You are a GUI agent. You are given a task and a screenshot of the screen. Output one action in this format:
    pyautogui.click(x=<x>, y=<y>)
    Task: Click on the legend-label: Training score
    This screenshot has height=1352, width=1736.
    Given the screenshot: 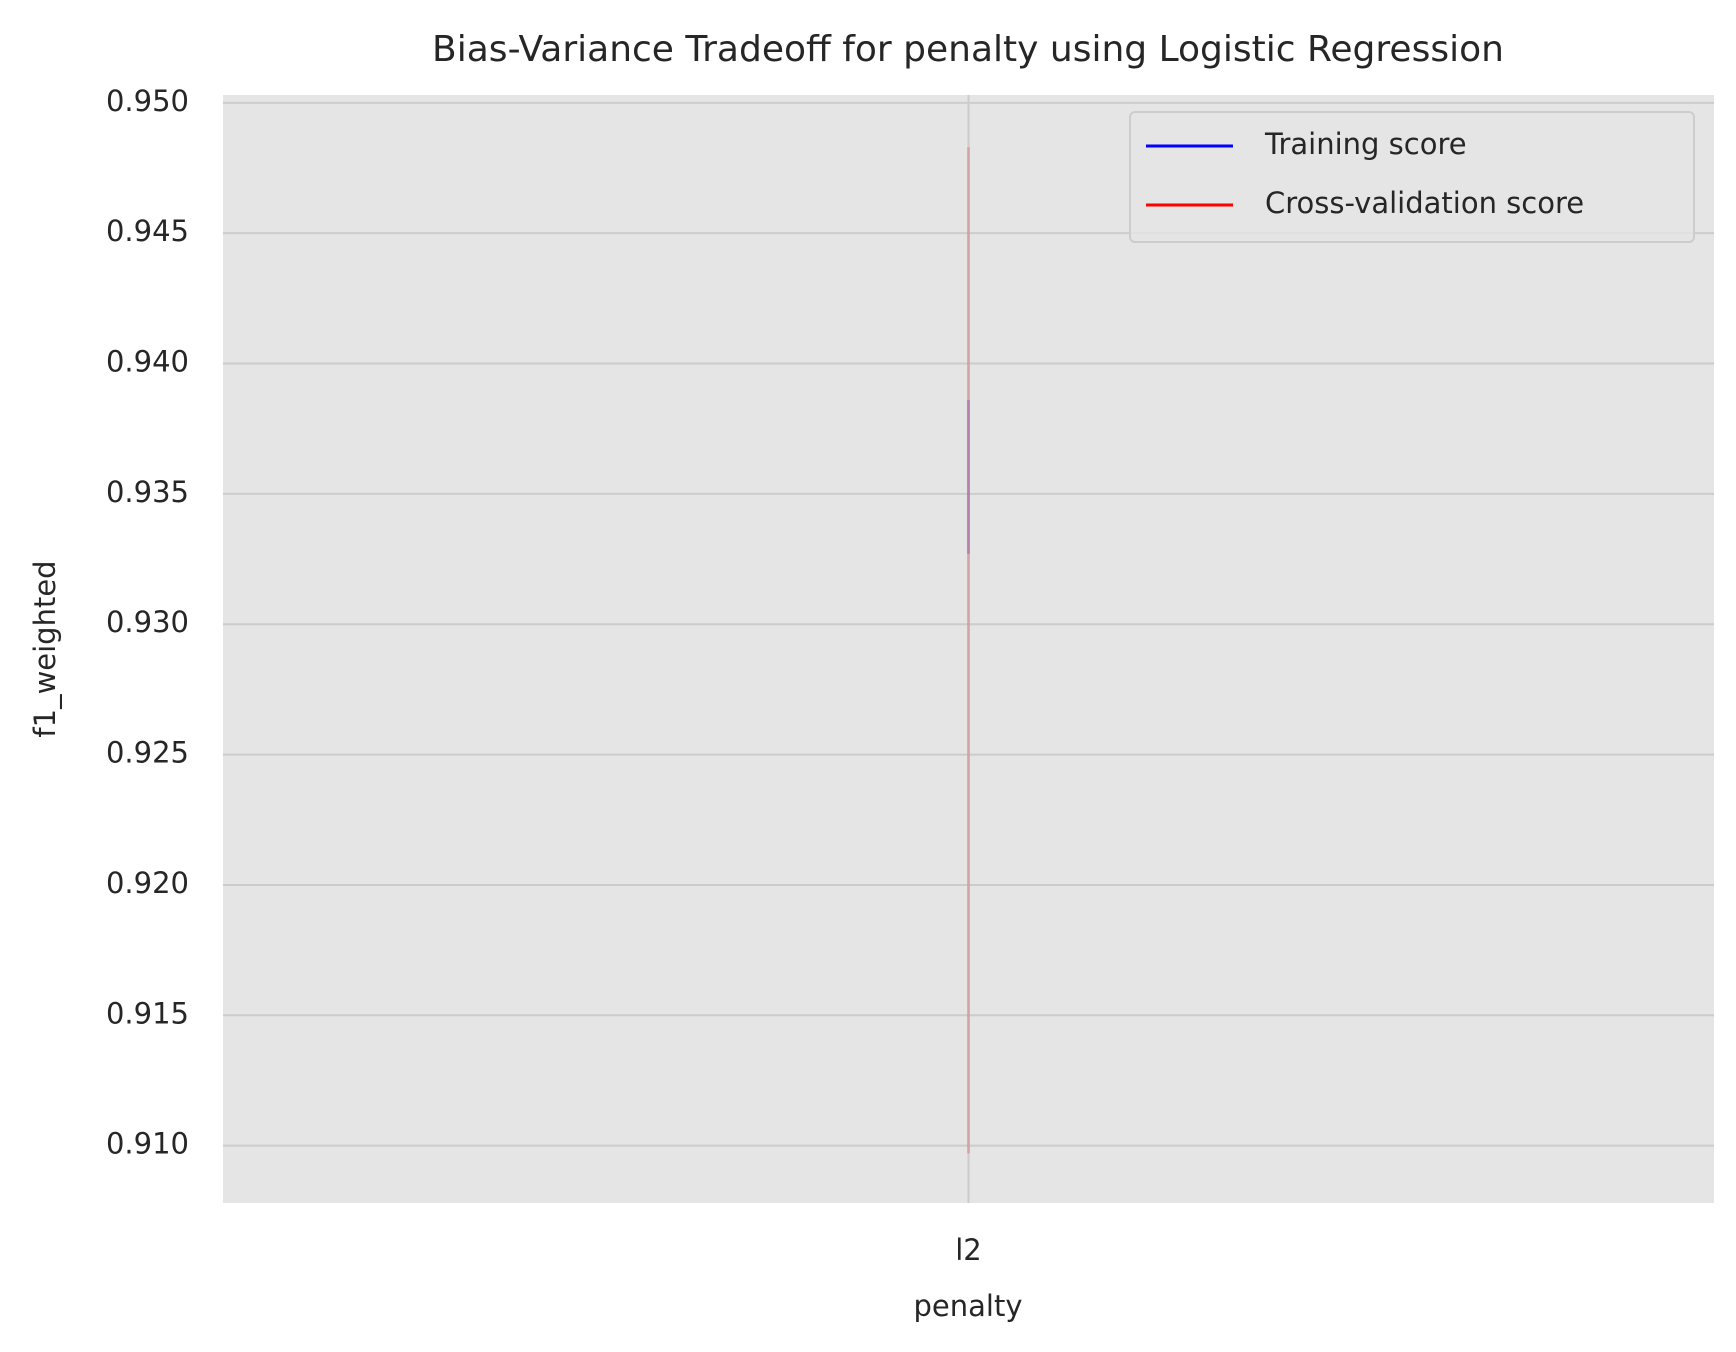 What is the action you would take?
    pyautogui.click(x=1365, y=144)
    